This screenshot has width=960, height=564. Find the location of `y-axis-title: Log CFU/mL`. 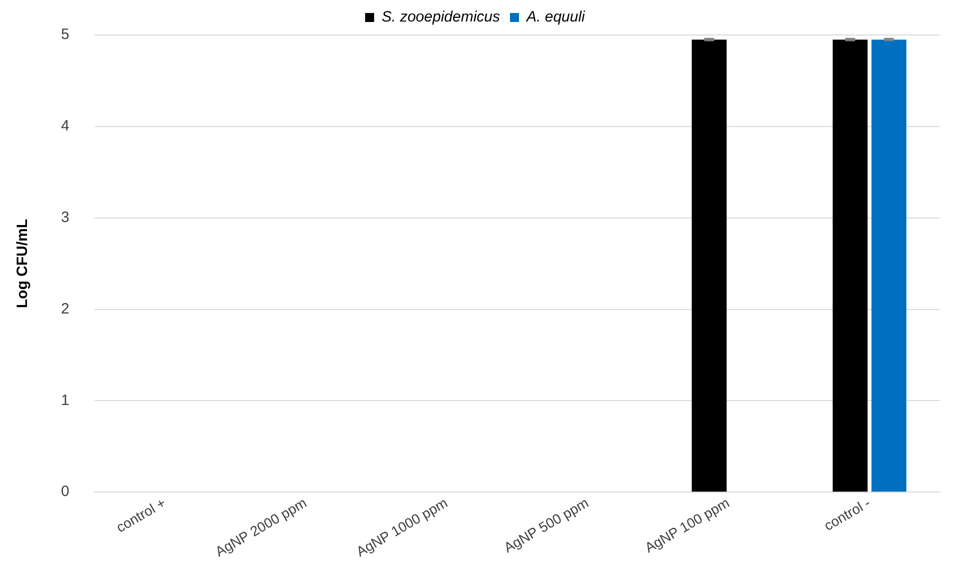

y-axis-title: Log CFU/mL is located at coordinates (23, 263).